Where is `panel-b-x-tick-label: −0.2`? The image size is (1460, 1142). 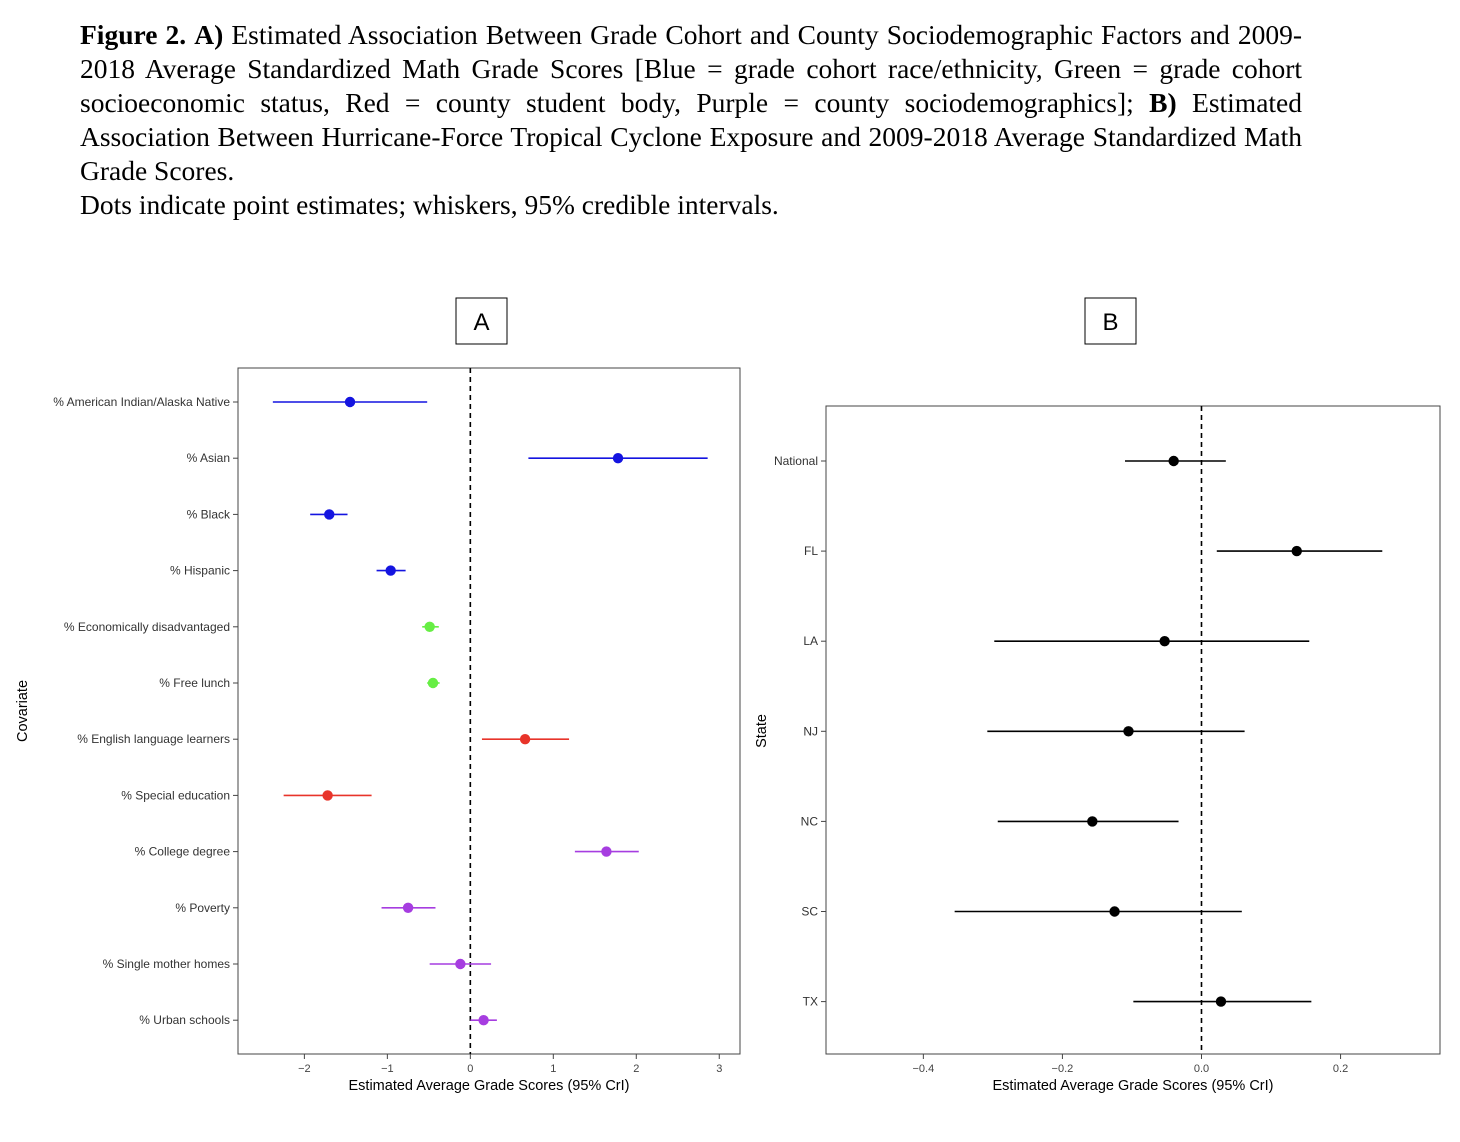
panel-b-x-tick-label: −0.2 is located at coordinates (1063, 1069).